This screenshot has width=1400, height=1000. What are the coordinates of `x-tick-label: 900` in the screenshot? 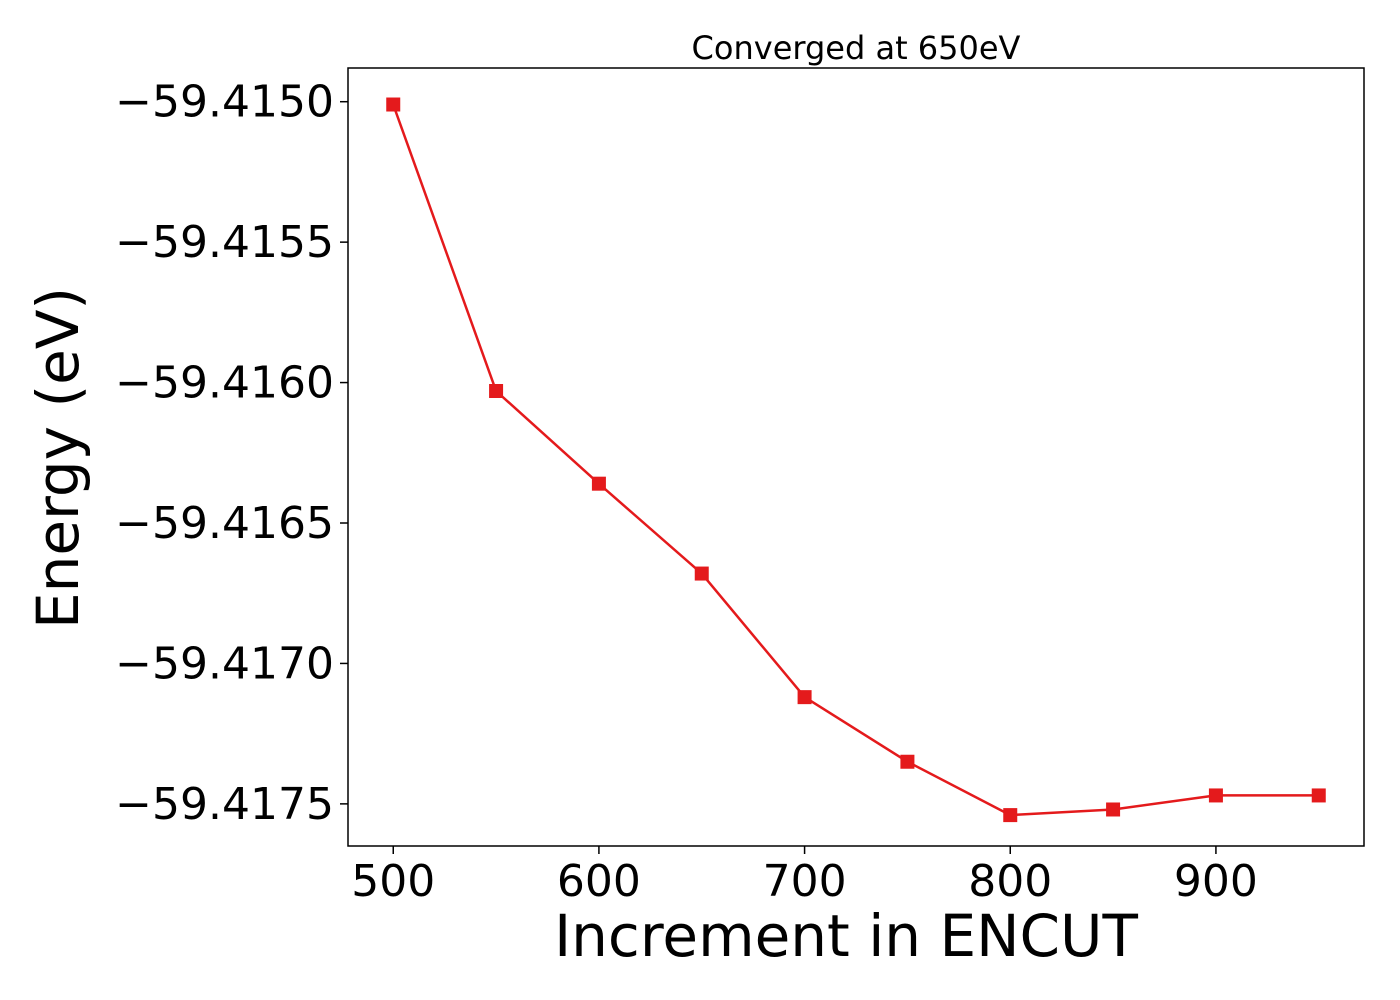 It's located at (1216, 881).